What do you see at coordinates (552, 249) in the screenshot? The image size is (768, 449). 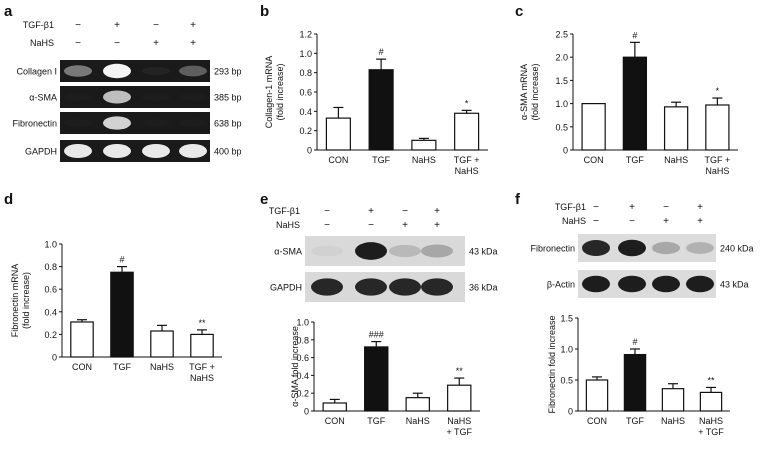 I see `blot-f-band-label: Fibronectin` at bounding box center [552, 249].